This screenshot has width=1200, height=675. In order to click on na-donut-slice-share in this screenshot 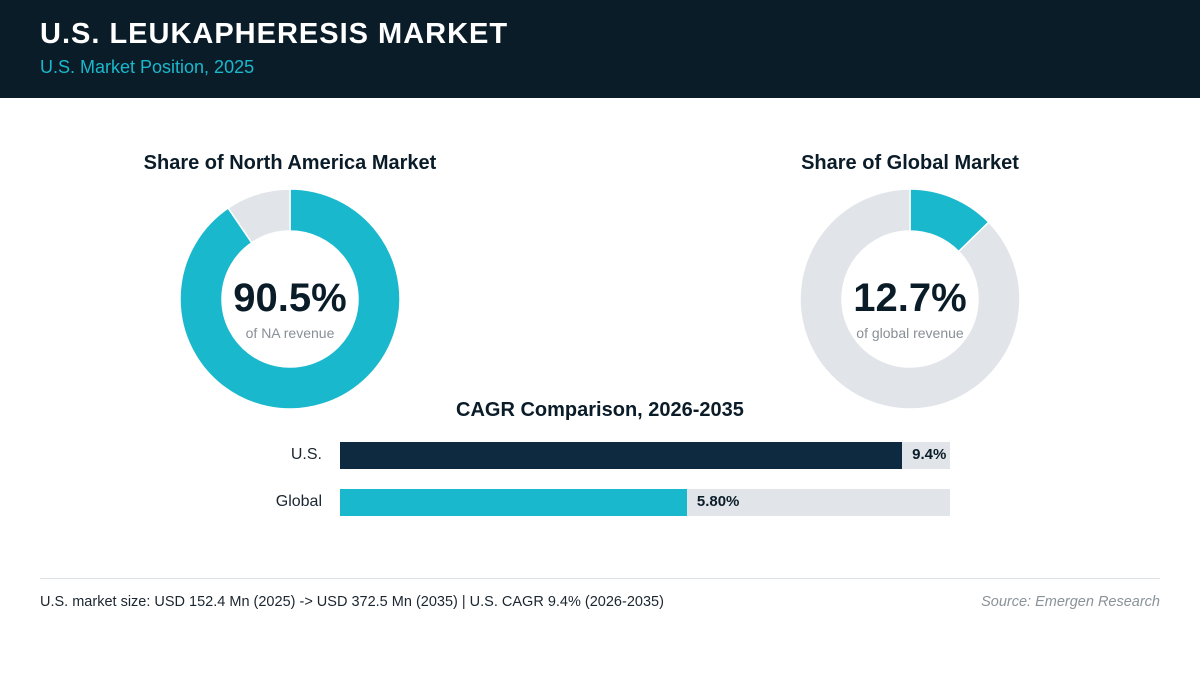, I will do `click(290, 299)`.